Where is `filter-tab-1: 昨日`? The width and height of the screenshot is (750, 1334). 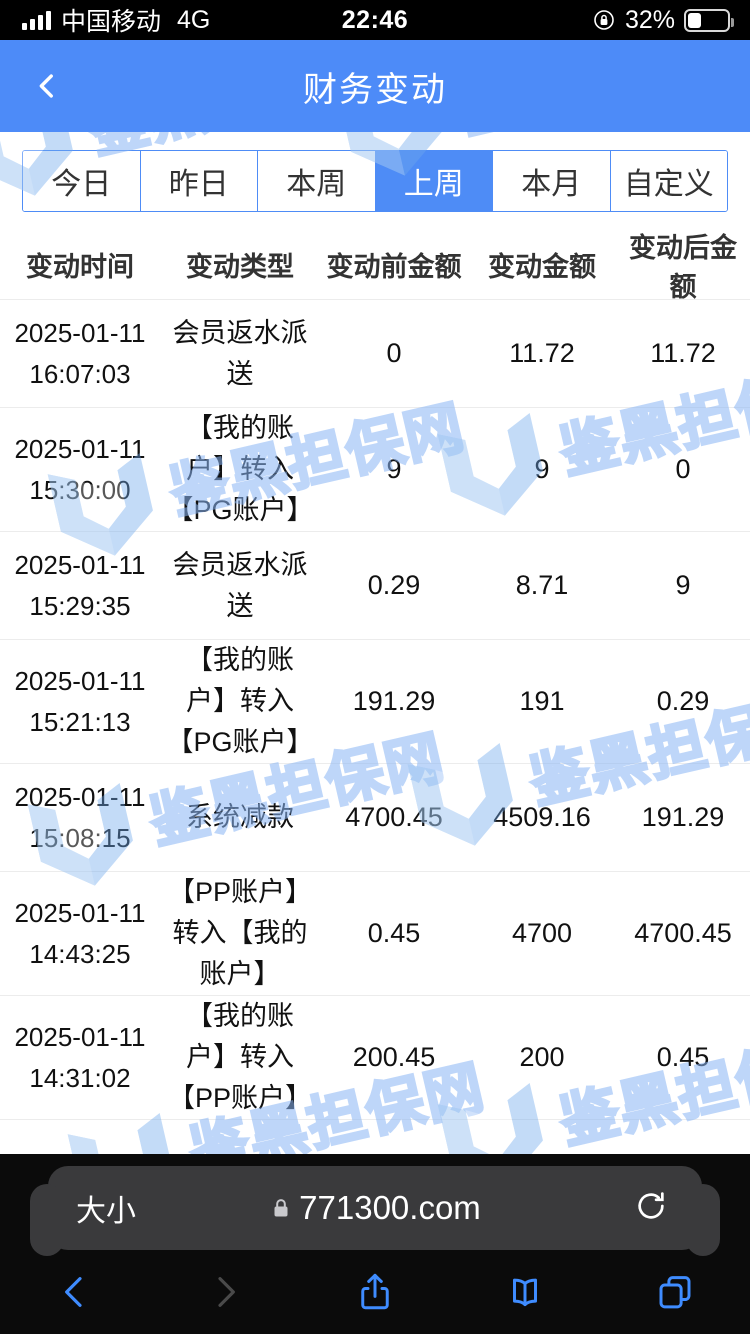 filter-tab-1: 昨日 is located at coordinates (199, 181).